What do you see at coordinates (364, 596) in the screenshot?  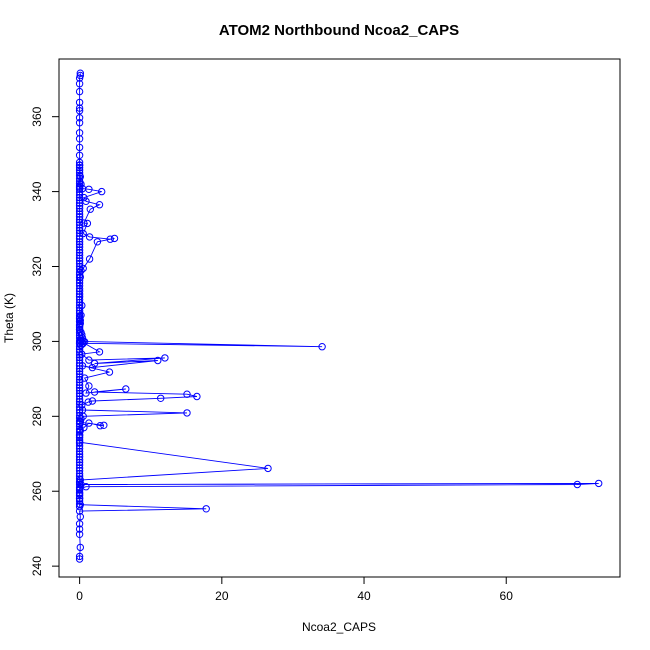 I see `x-tick-label: 40` at bounding box center [364, 596].